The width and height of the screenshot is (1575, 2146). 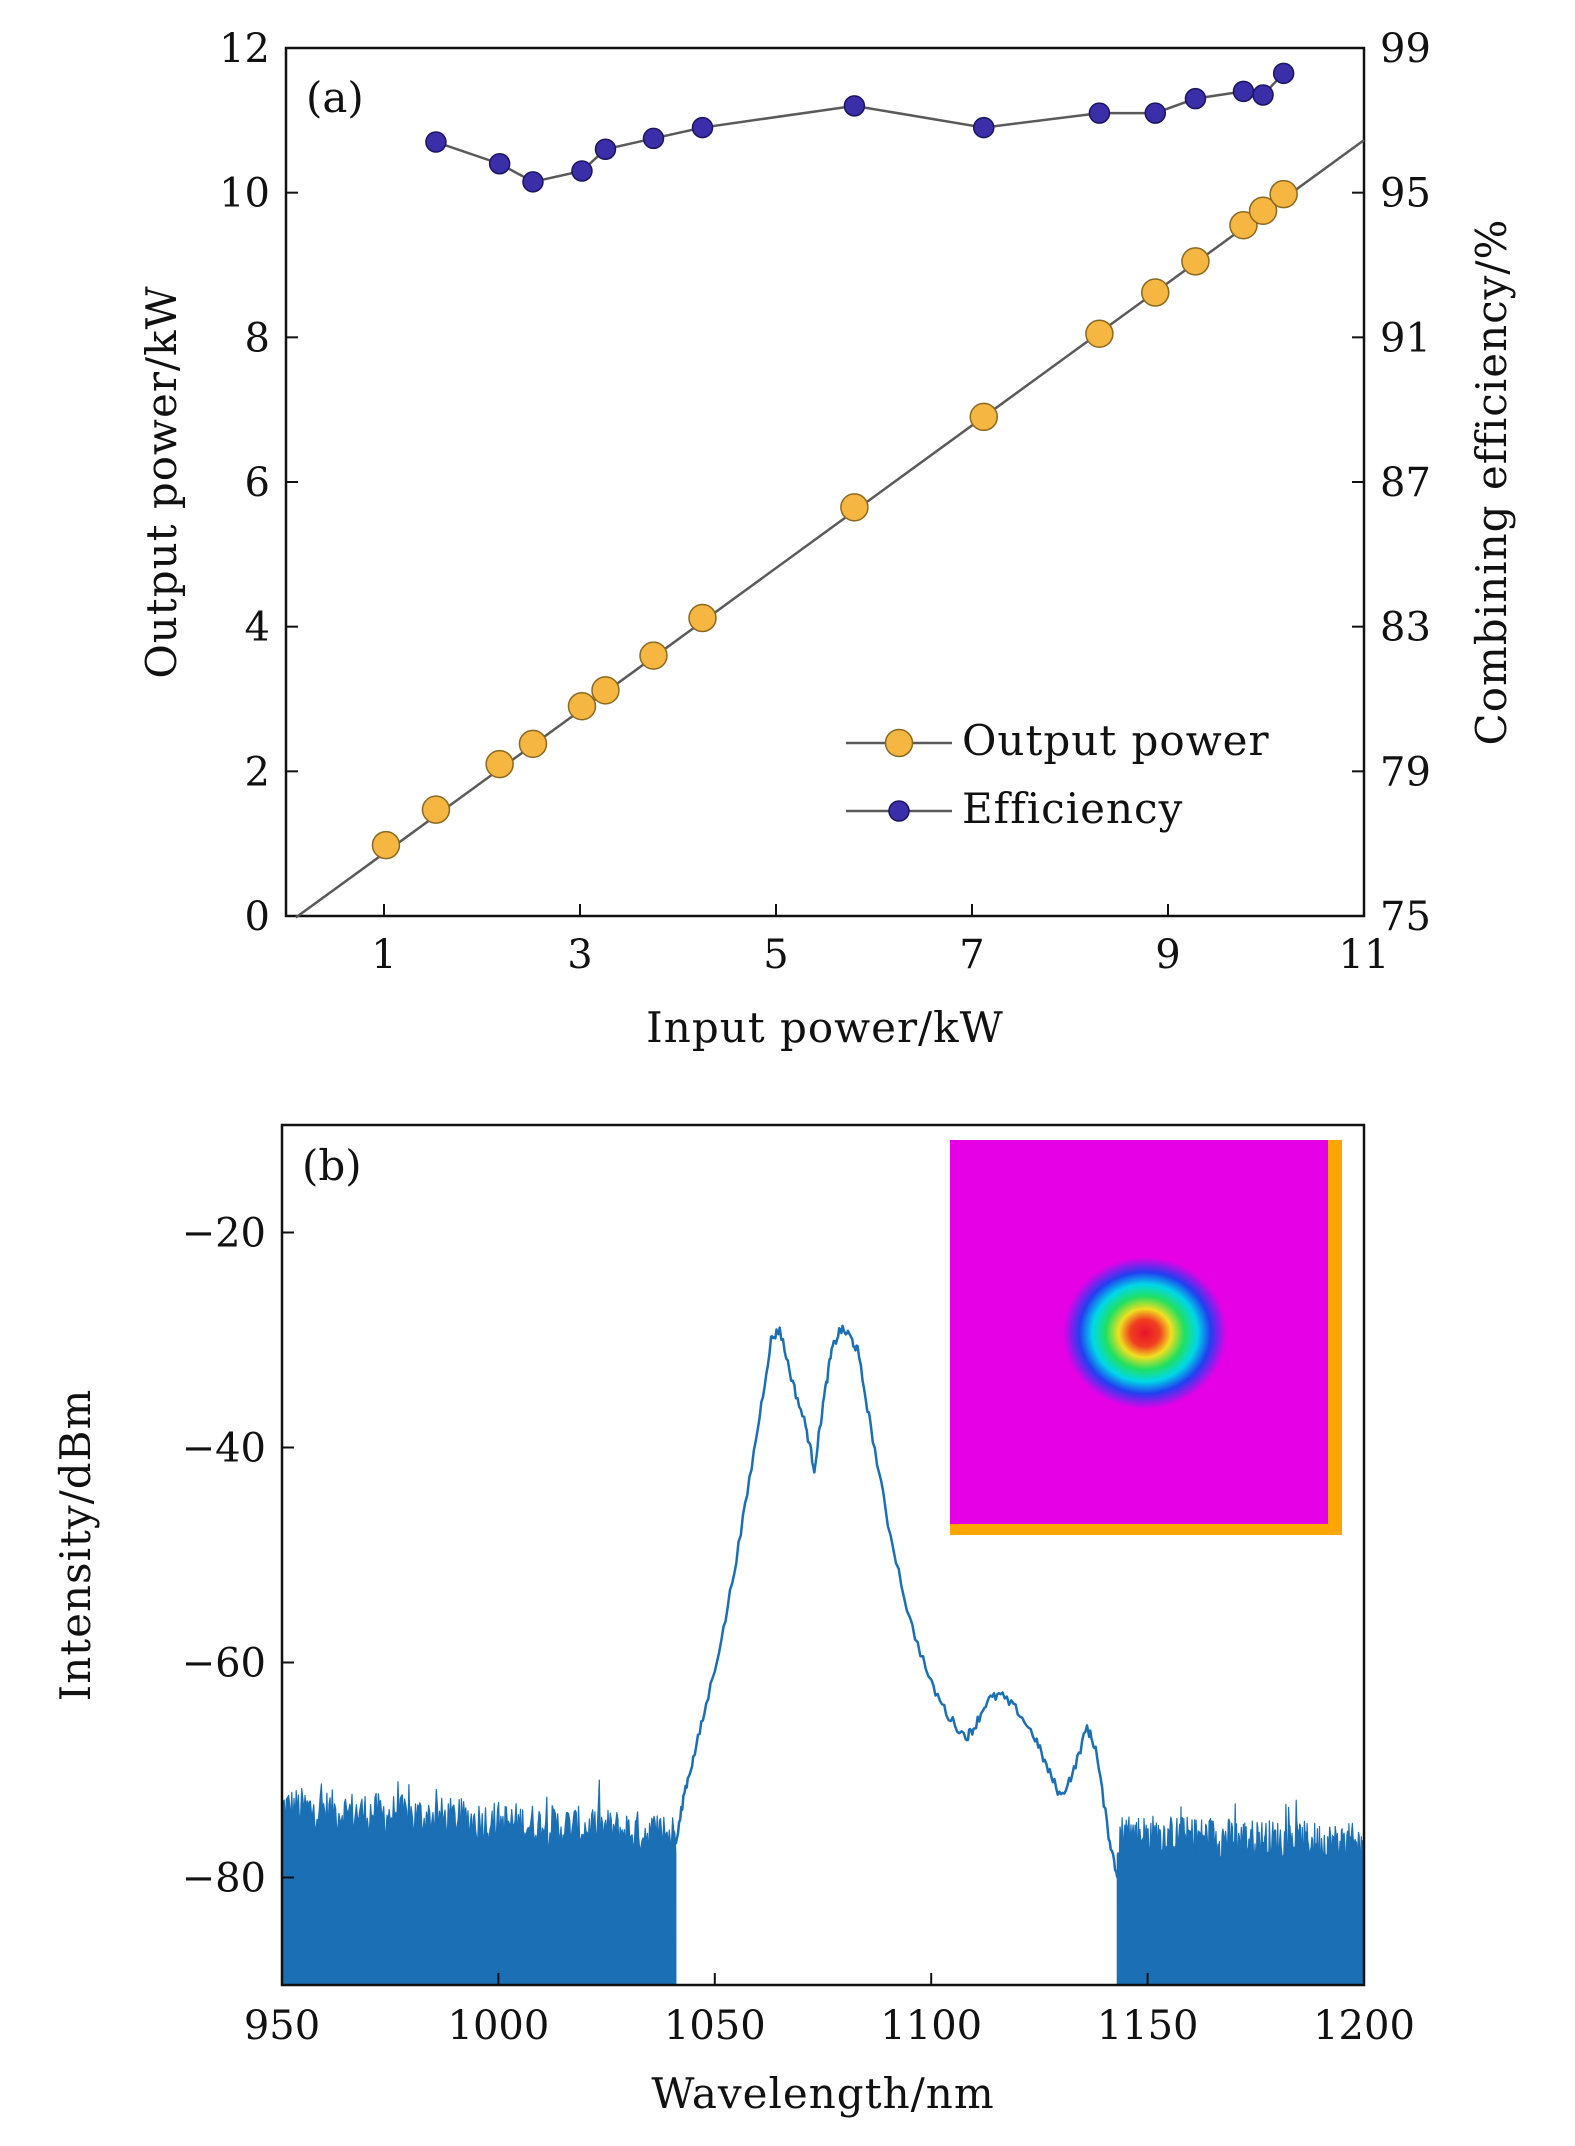 I want to click on y-tick-label: 10, so click(x=244, y=194).